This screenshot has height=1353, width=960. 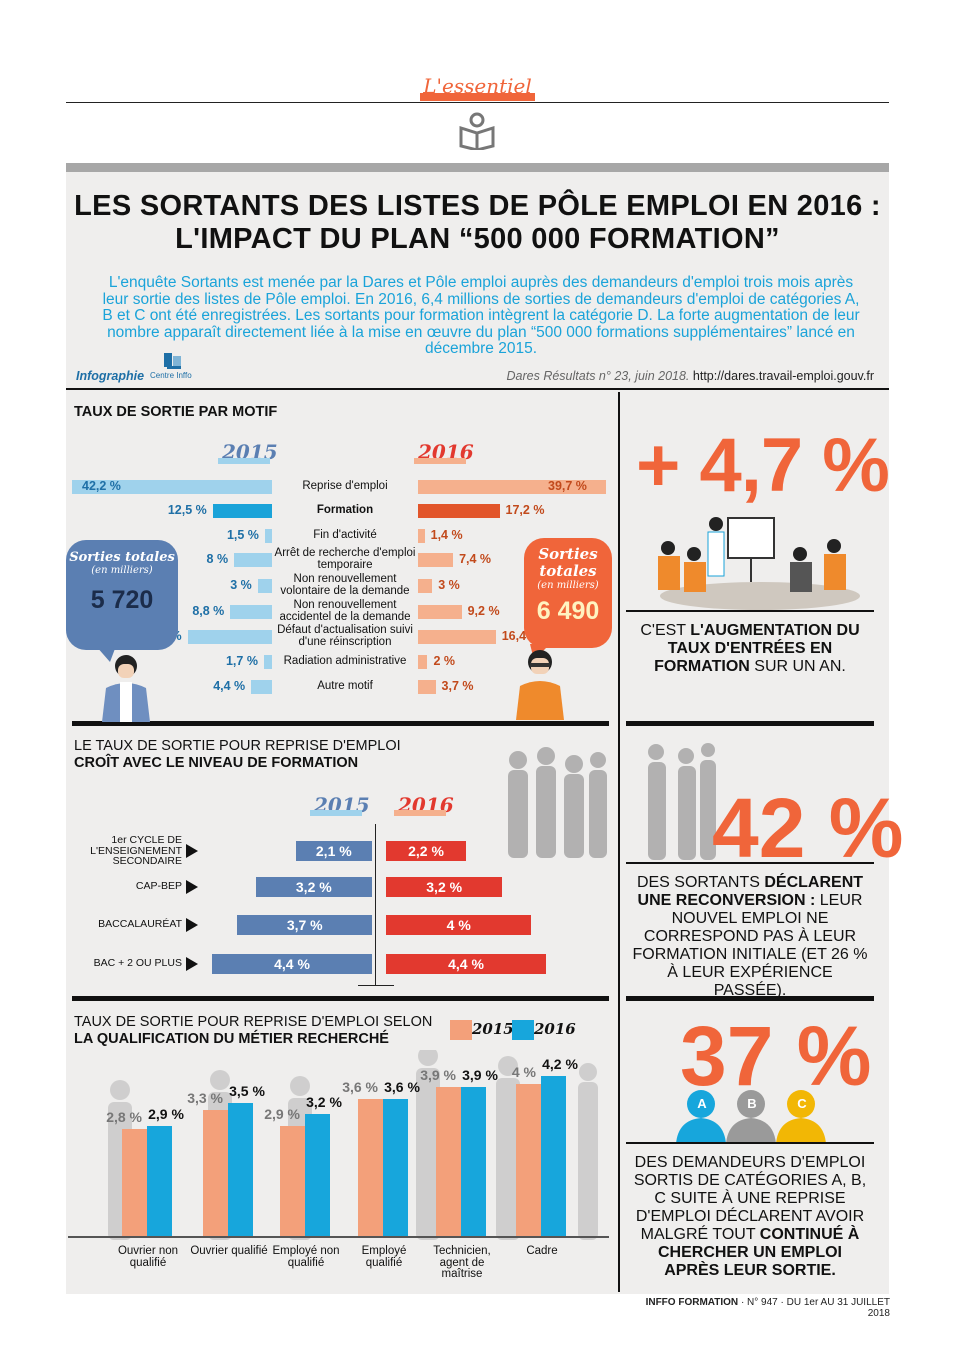 I want to click on credit-infographie: Infographie, so click(x=110, y=376).